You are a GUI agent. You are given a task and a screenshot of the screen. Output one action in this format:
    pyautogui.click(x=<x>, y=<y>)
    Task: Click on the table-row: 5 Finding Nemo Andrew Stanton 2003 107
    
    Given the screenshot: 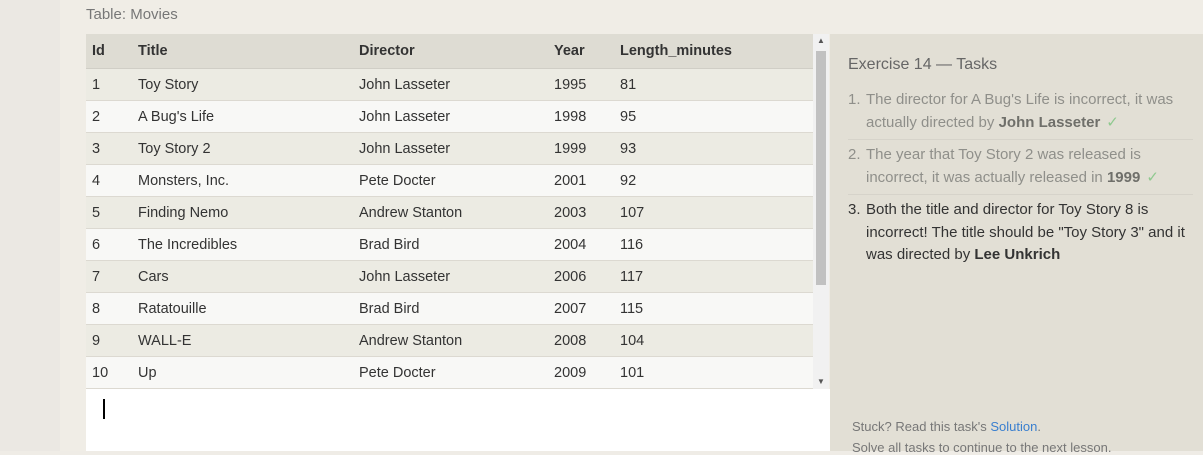 What is the action you would take?
    pyautogui.click(x=449, y=212)
    